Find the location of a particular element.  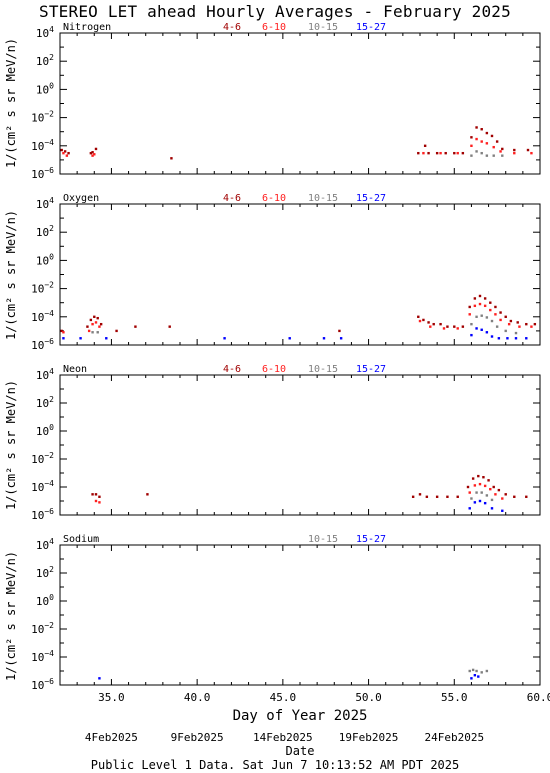

legend-entry: 10-15 is located at coordinates (323, 539).